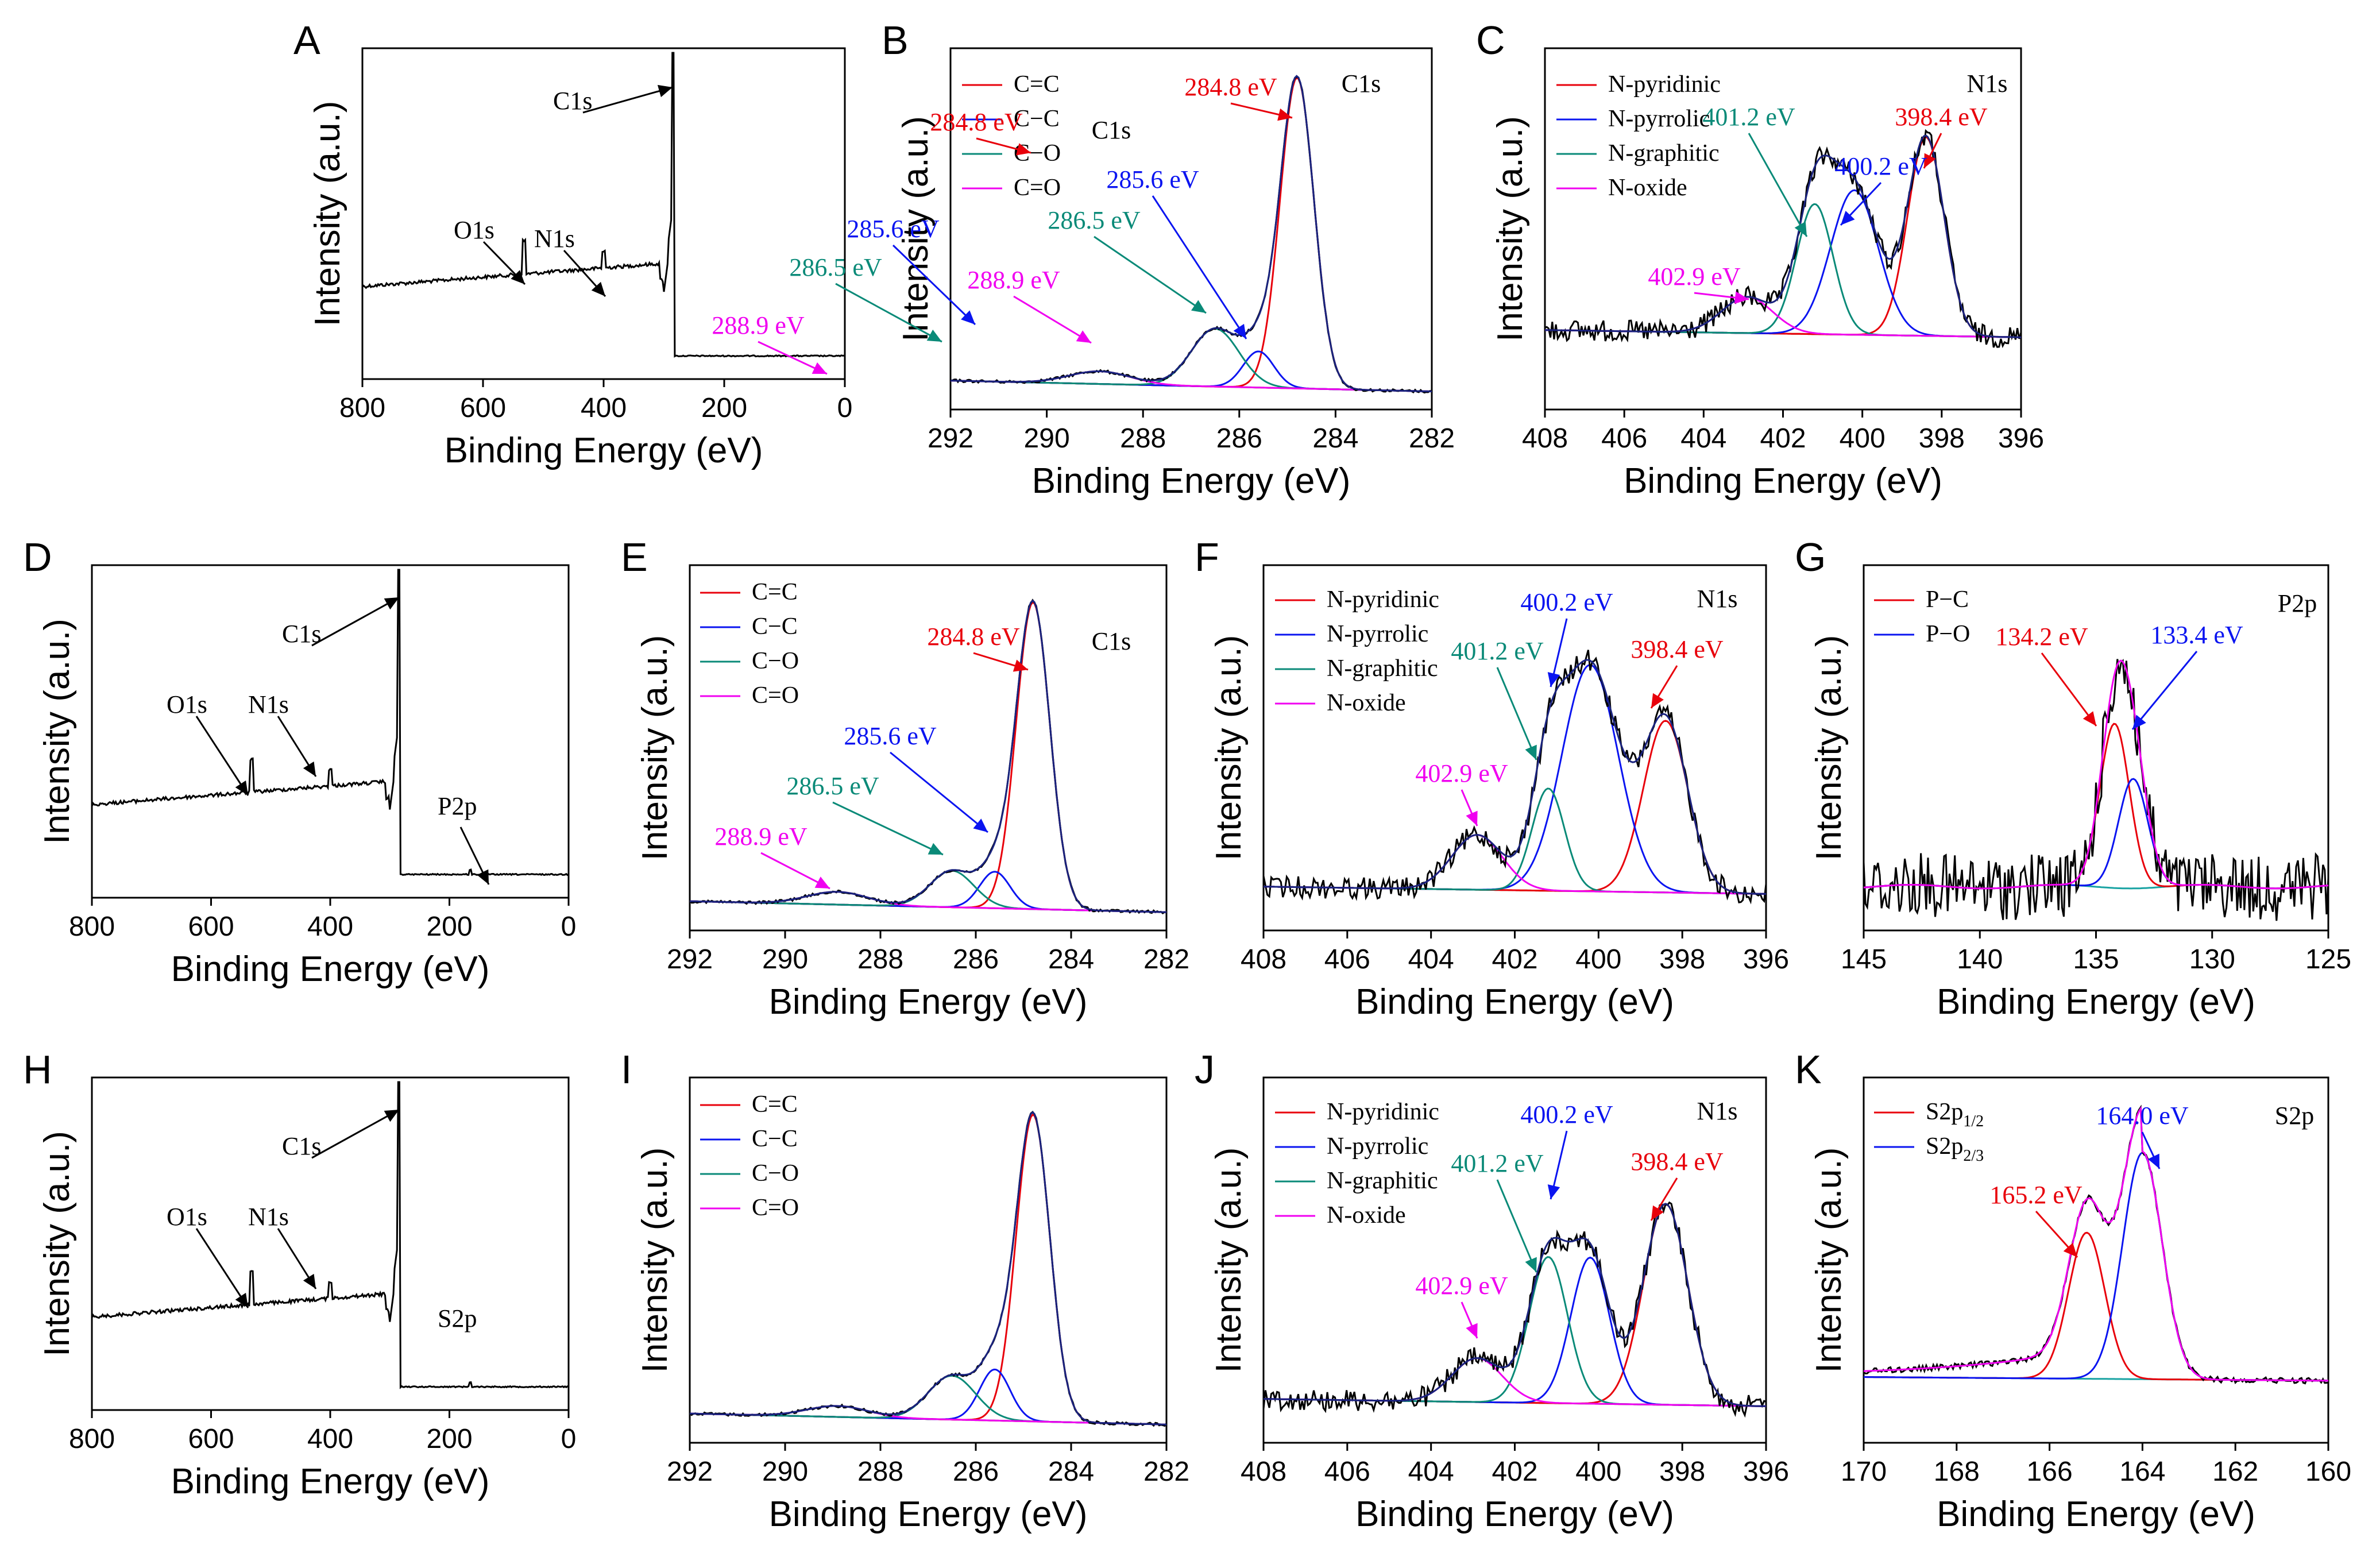  I want to click on legend-text-main: C−O, so click(775, 661).